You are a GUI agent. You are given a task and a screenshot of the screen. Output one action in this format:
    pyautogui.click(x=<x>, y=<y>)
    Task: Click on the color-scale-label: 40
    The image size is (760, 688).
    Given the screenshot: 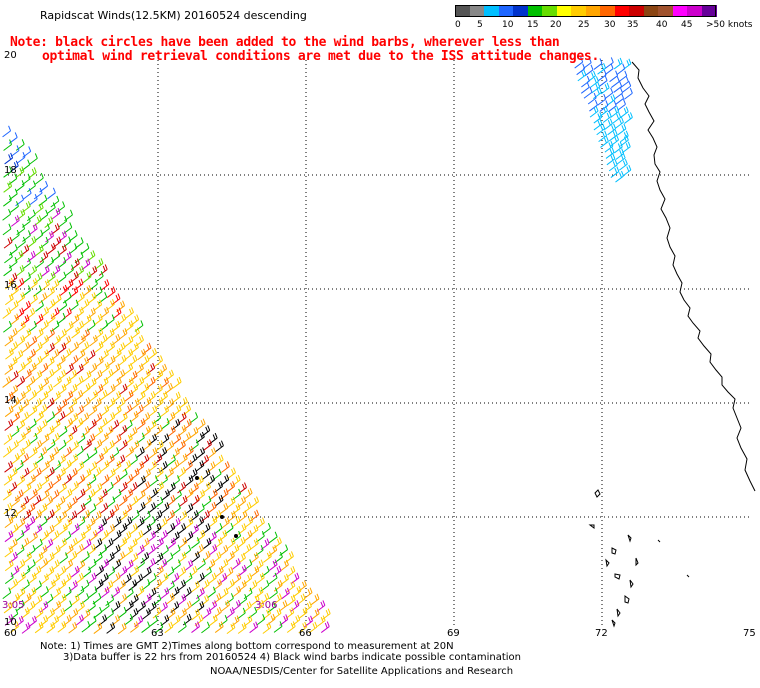 What is the action you would take?
    pyautogui.click(x=662, y=25)
    